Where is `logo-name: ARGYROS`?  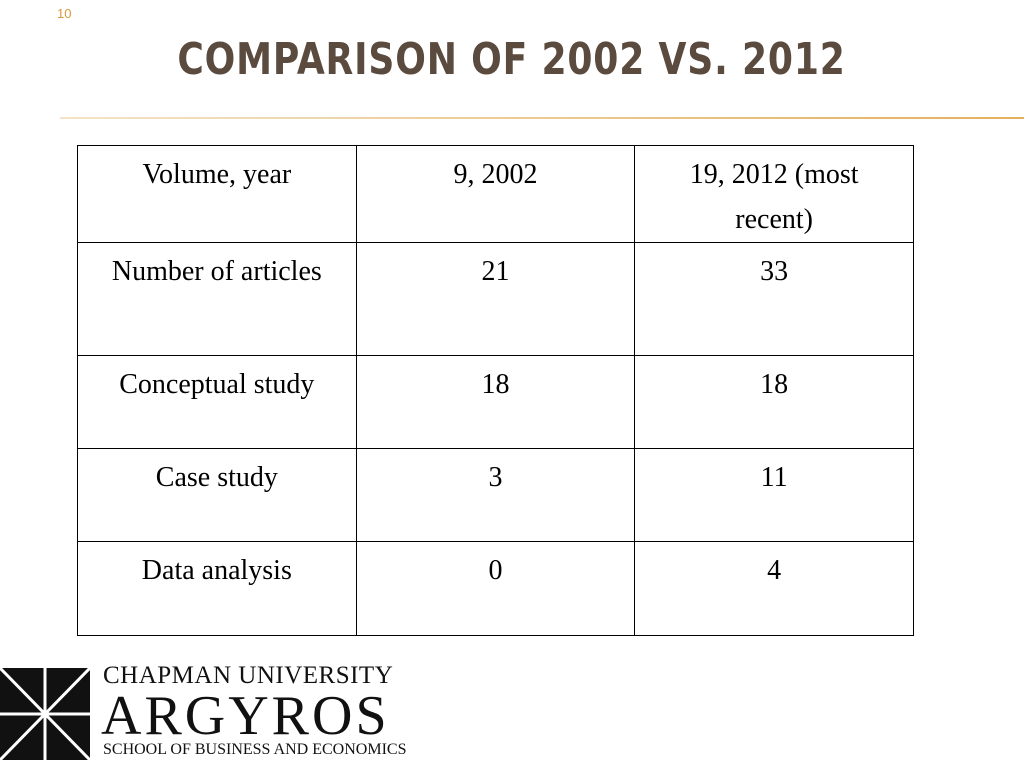
logo-name: ARGYROS is located at coordinates (245, 716).